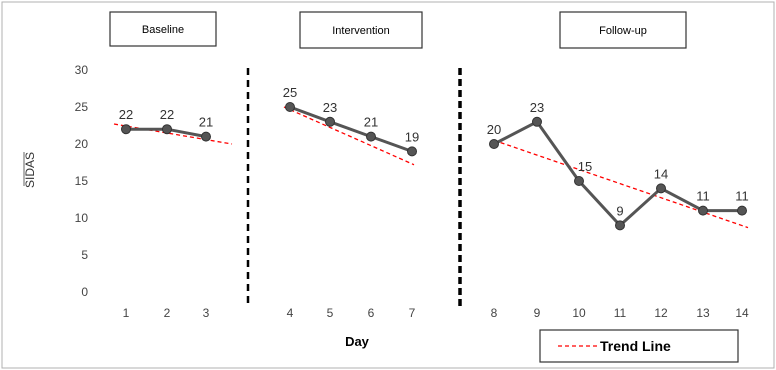  Describe the element at coordinates (620, 313) in the screenshot. I see `x-tick-label: 11` at that location.